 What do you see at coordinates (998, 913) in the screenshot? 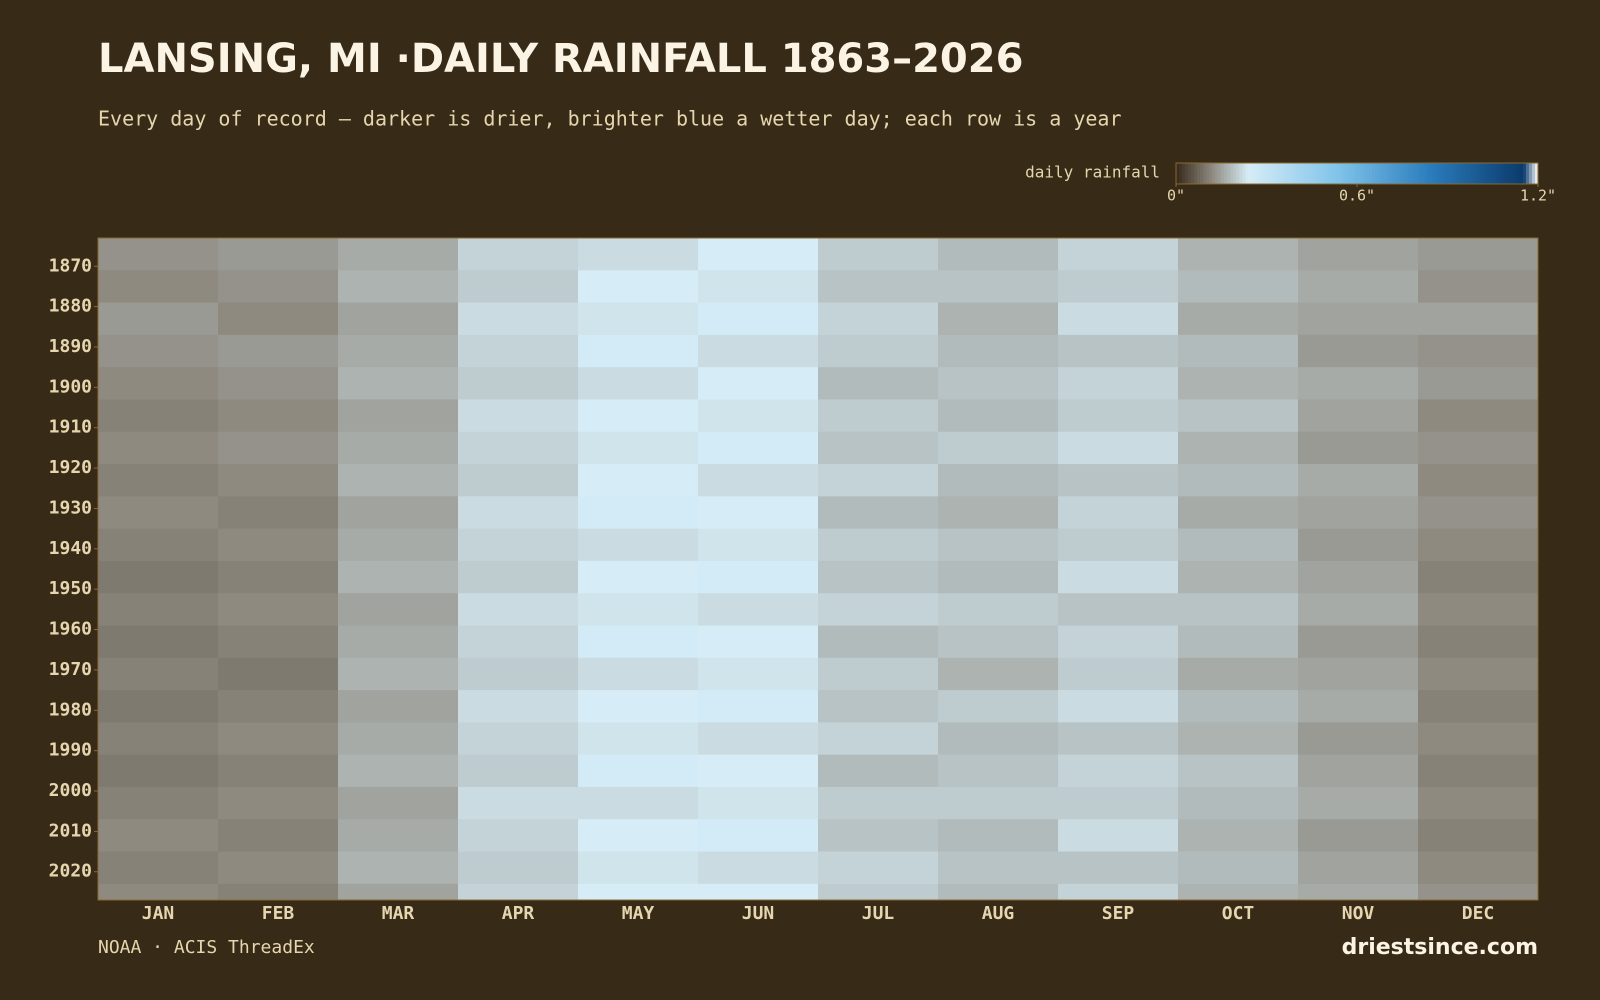
I see `x-tick-label: AUG` at bounding box center [998, 913].